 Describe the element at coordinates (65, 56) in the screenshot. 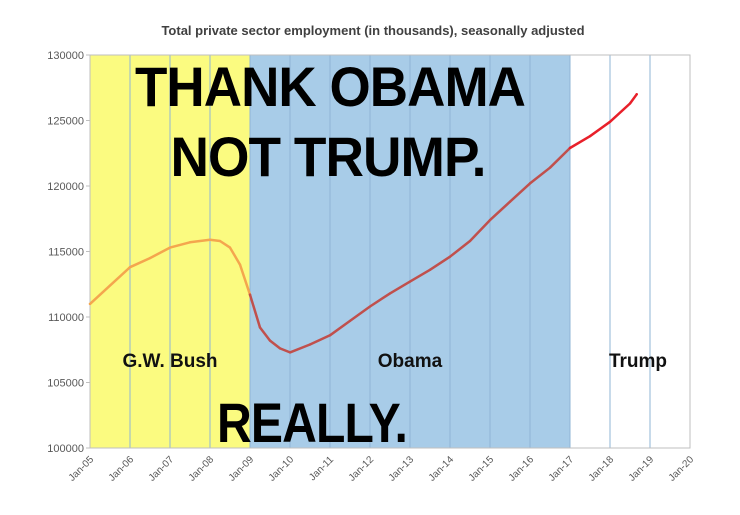

I see `y-tick-label: 130000` at that location.